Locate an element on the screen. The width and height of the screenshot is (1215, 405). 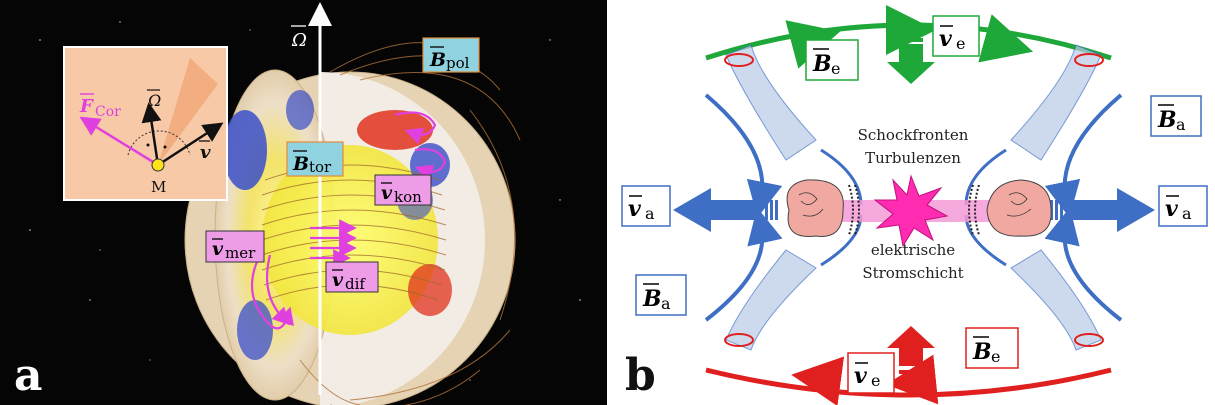
green-inflow-arrow is located at coordinates (911, 57).